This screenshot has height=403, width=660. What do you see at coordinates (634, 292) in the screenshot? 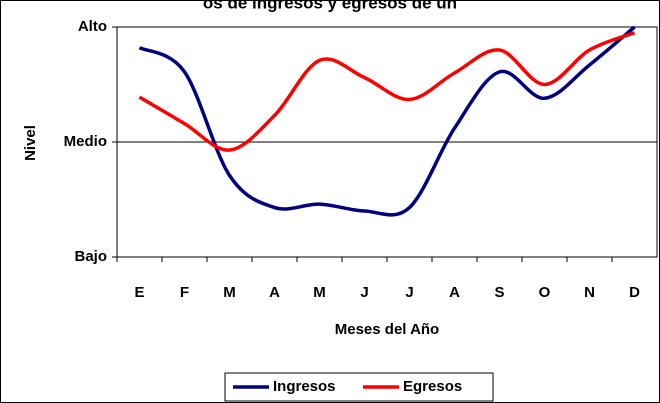
I see `x-tick-label: D` at bounding box center [634, 292].